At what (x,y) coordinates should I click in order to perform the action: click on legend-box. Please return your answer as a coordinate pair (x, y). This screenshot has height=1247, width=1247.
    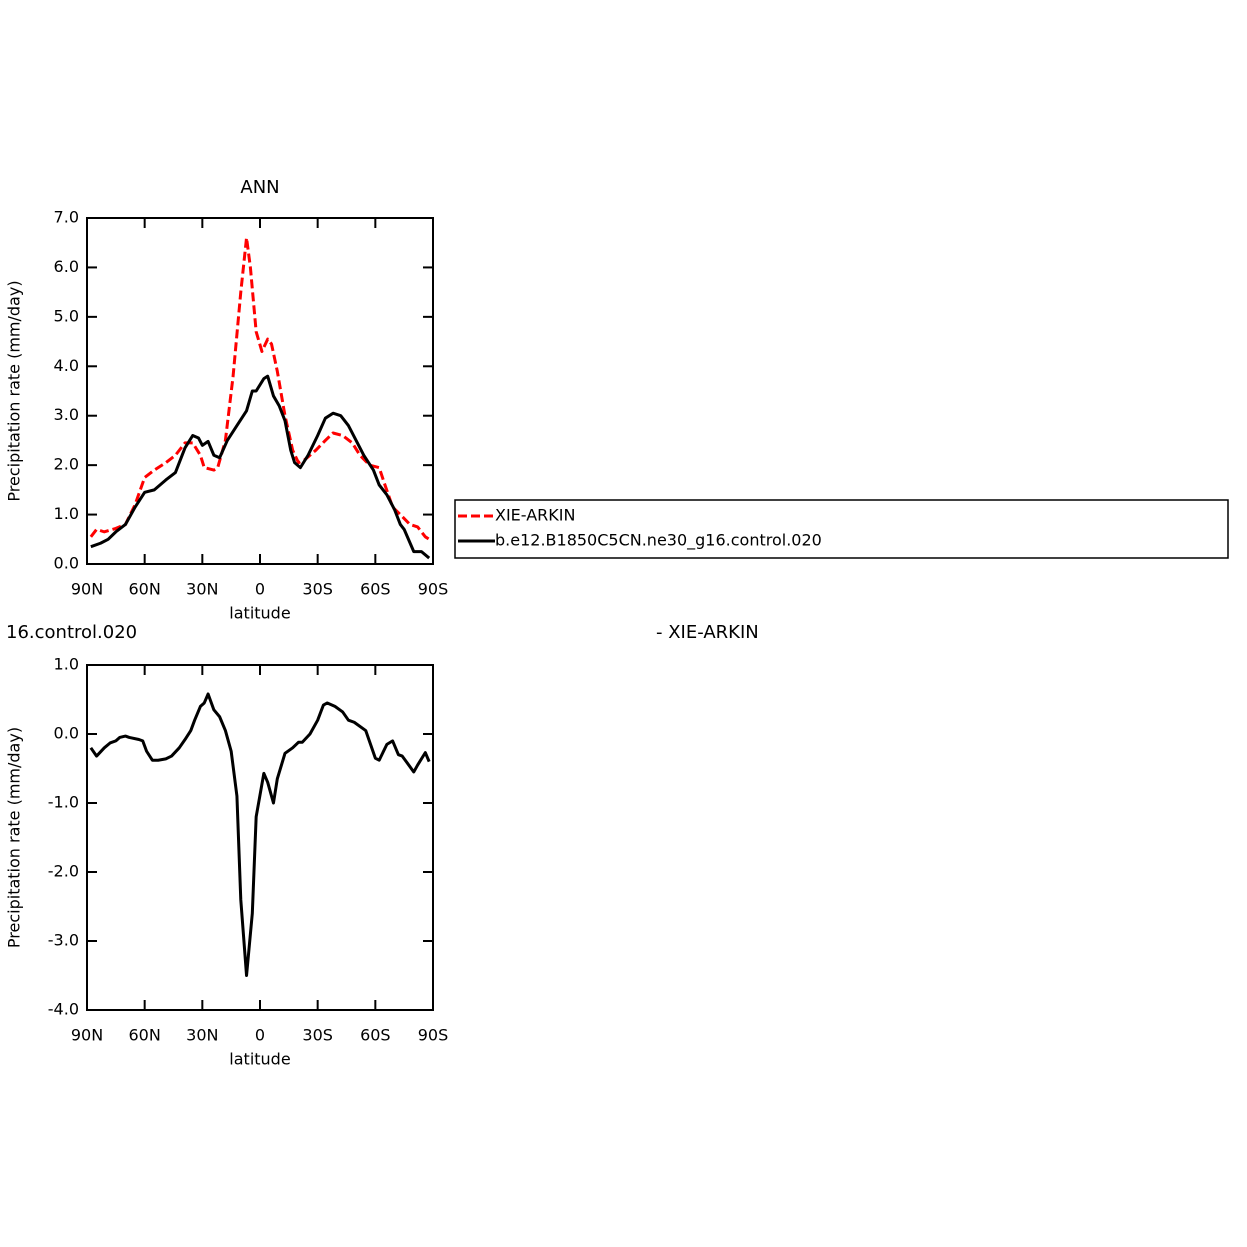
    Looking at the image, I should click on (841, 529).